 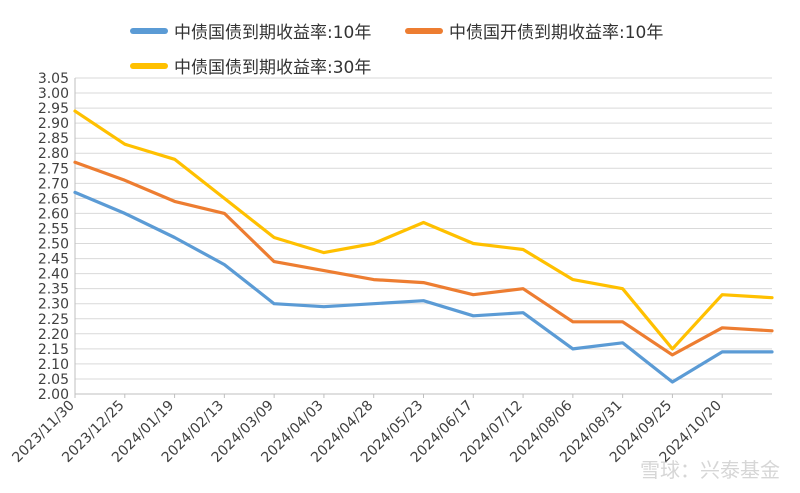 I want to click on y-tick-label: 2.25, so click(x=53, y=320).